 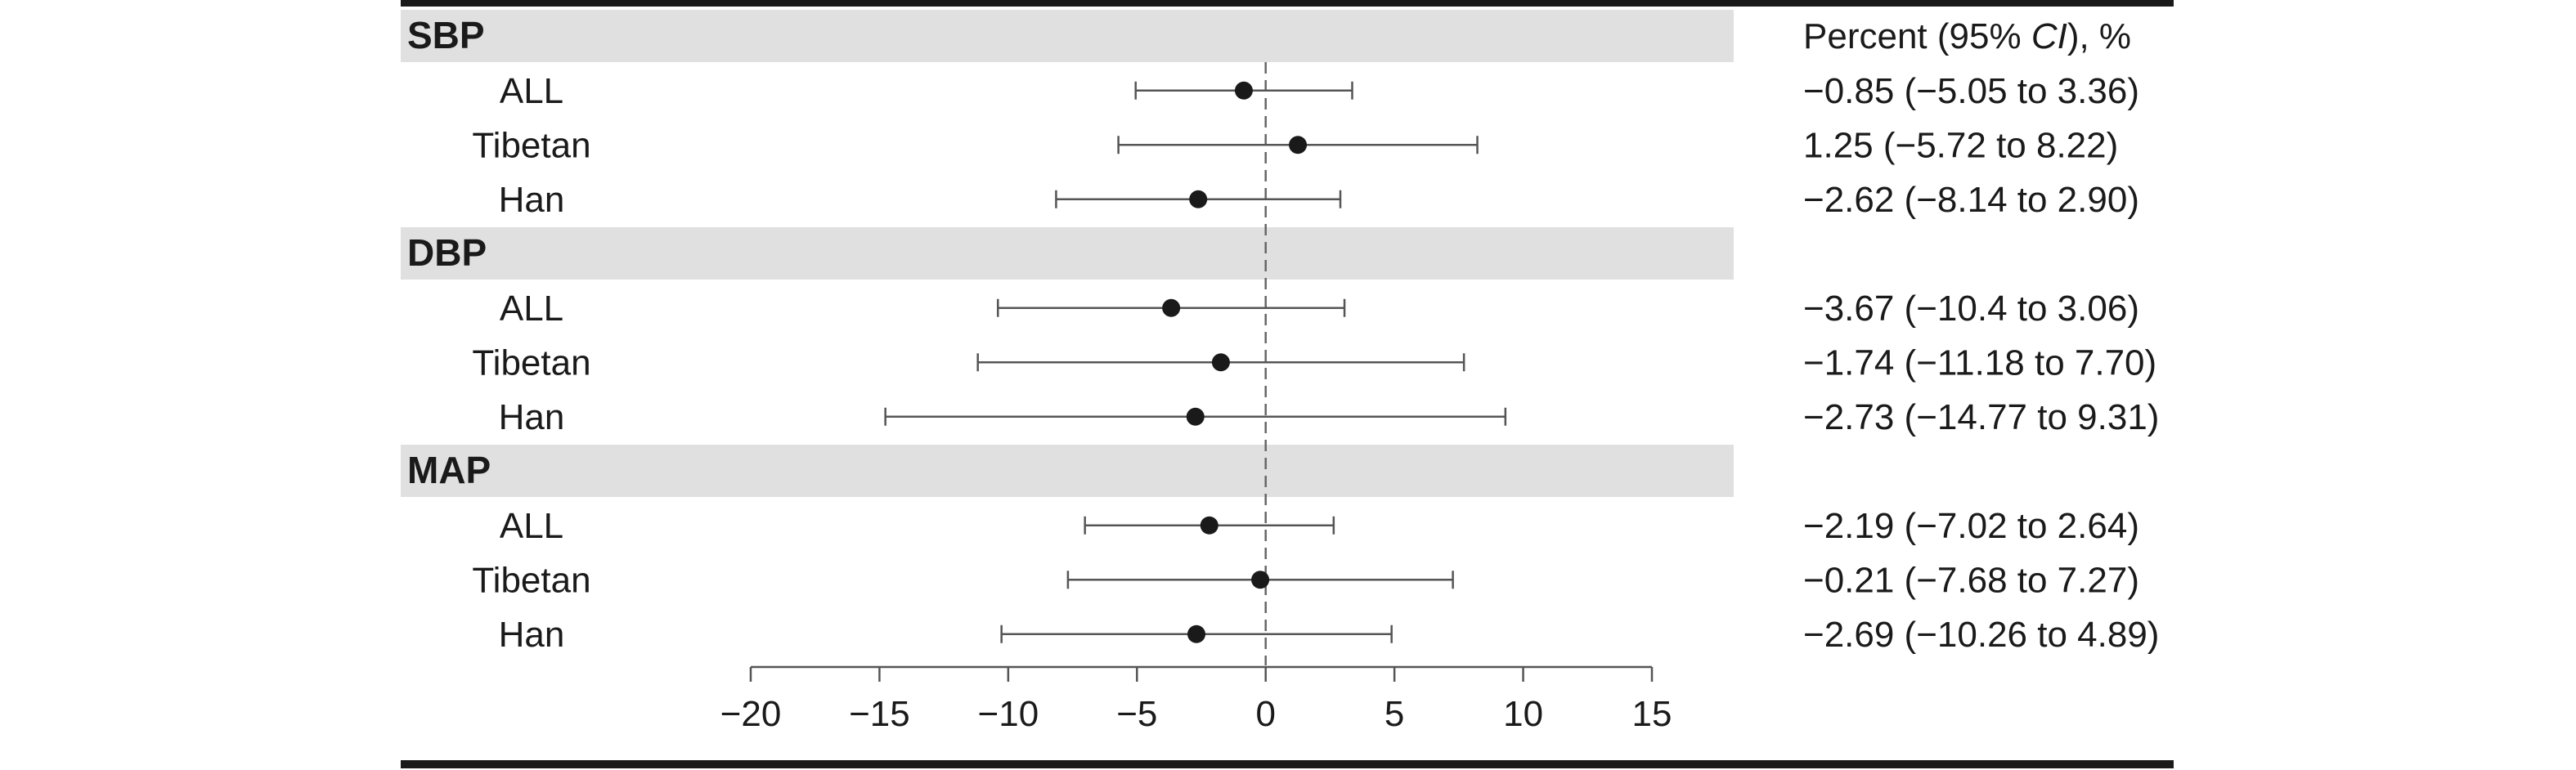 I want to click on point-estimate-dbp-all, so click(x=1171, y=308).